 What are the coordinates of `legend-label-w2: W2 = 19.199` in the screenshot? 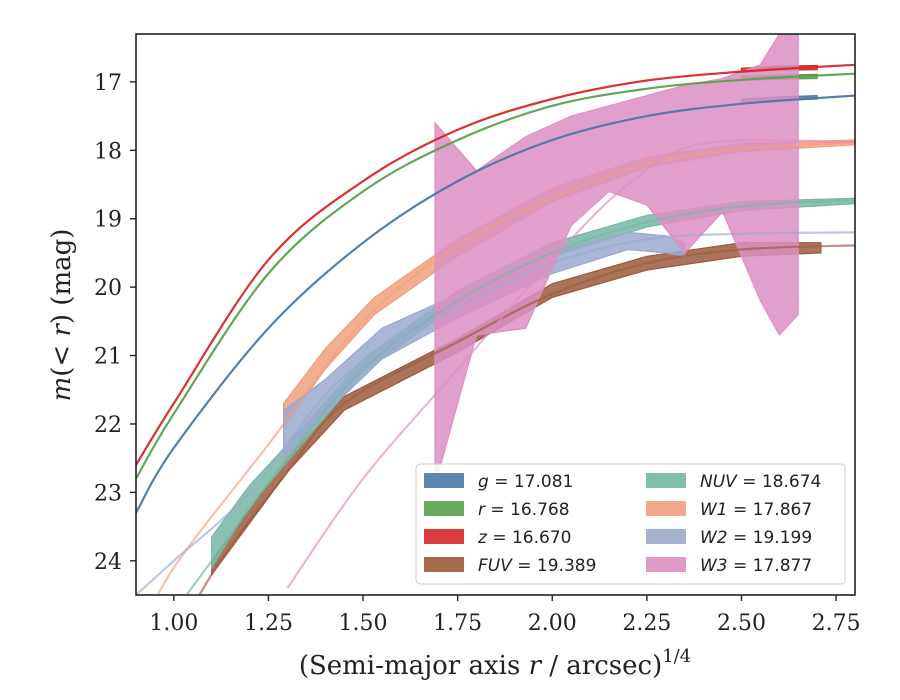 It's located at (756, 538).